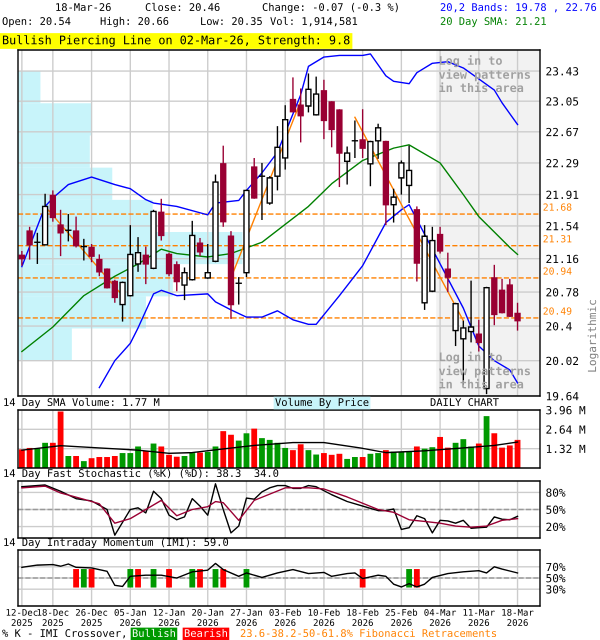  What do you see at coordinates (169, 617) in the screenshot?
I see `x-tick-label: 12-Jan 2026` at bounding box center [169, 617].